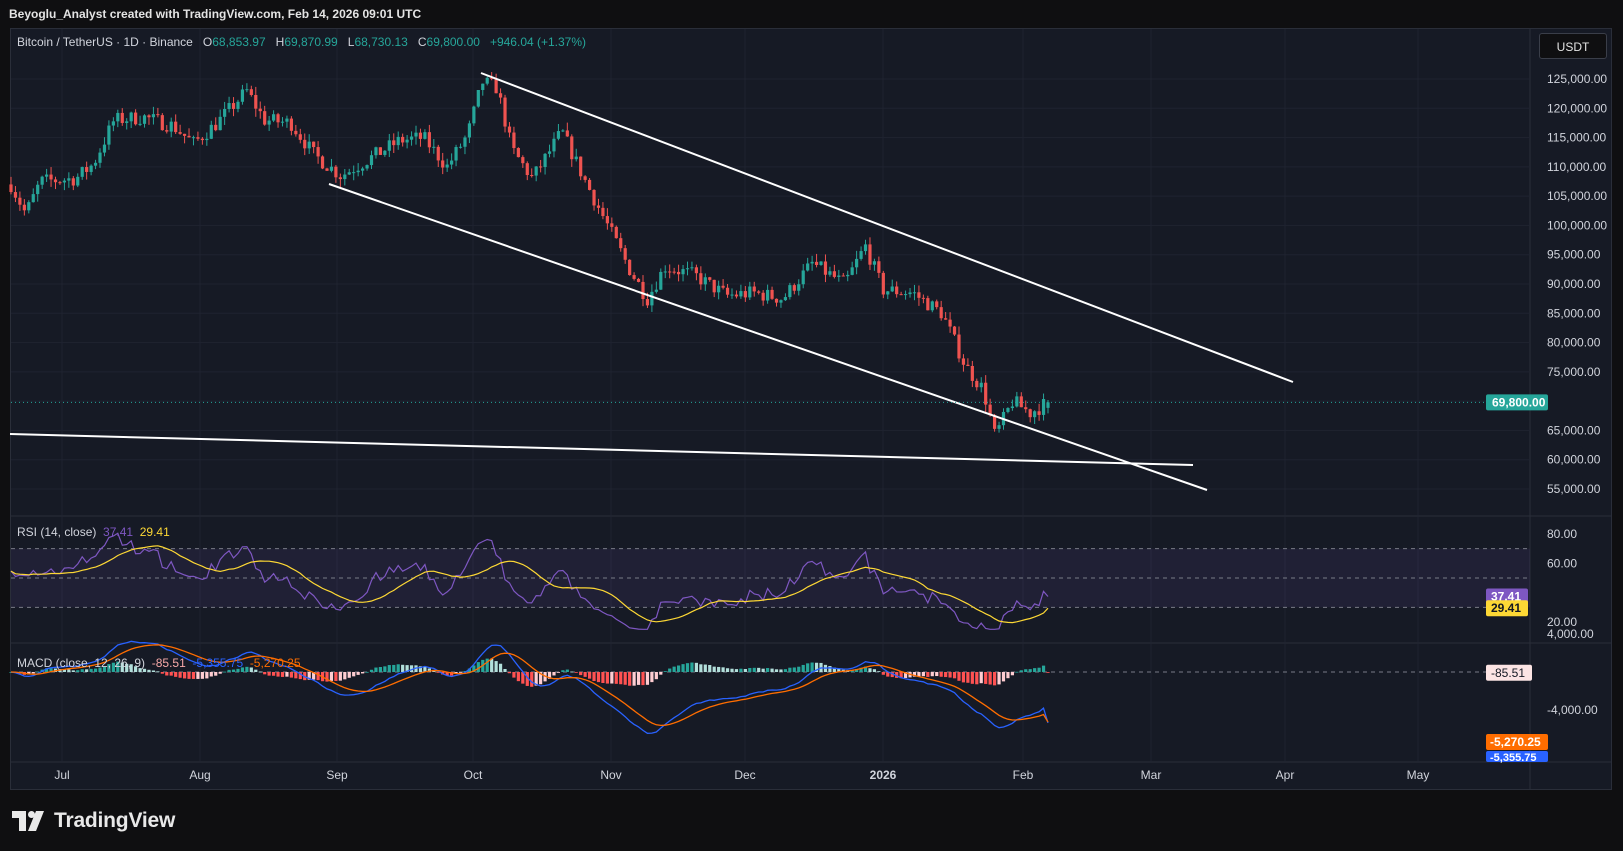 This screenshot has height=851, width=1623. Describe the element at coordinates (93, 821) in the screenshot. I see `tradingview-logo: TradingView` at that location.